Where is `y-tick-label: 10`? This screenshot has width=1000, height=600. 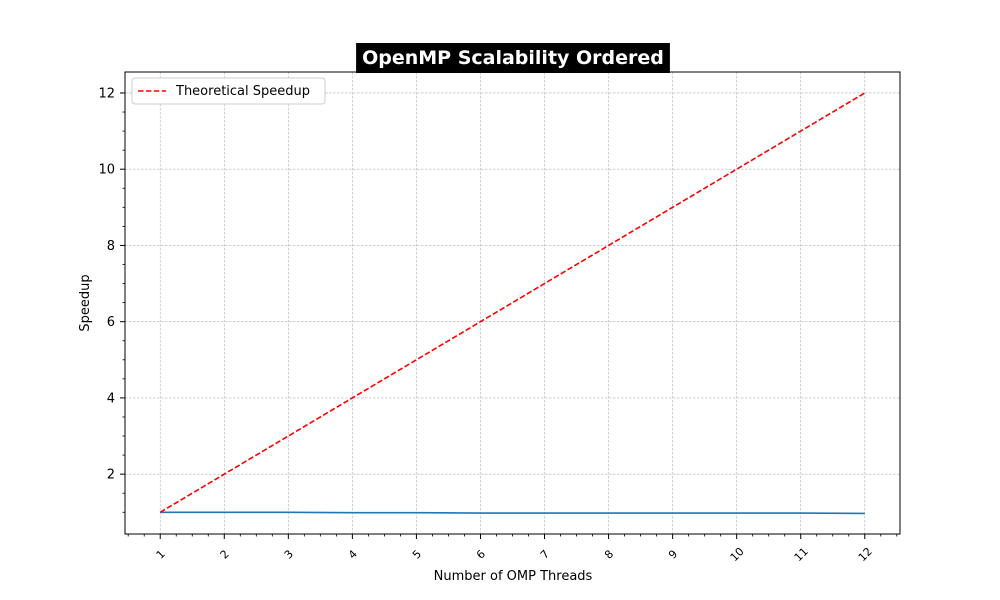 y-tick-label: 10 is located at coordinates (106, 170).